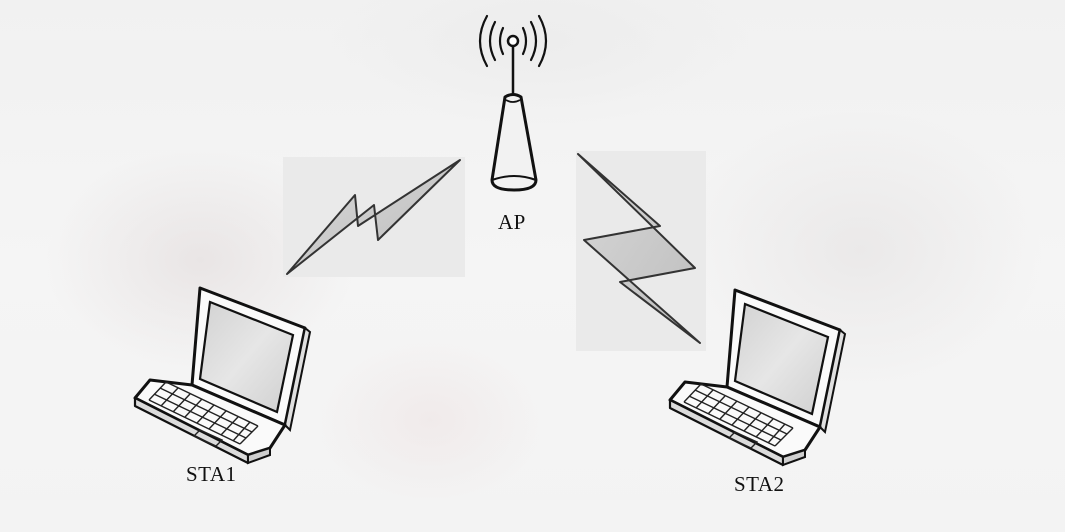 The width and height of the screenshot is (1065, 532). I want to click on sta1-label: STA1, so click(211, 474).